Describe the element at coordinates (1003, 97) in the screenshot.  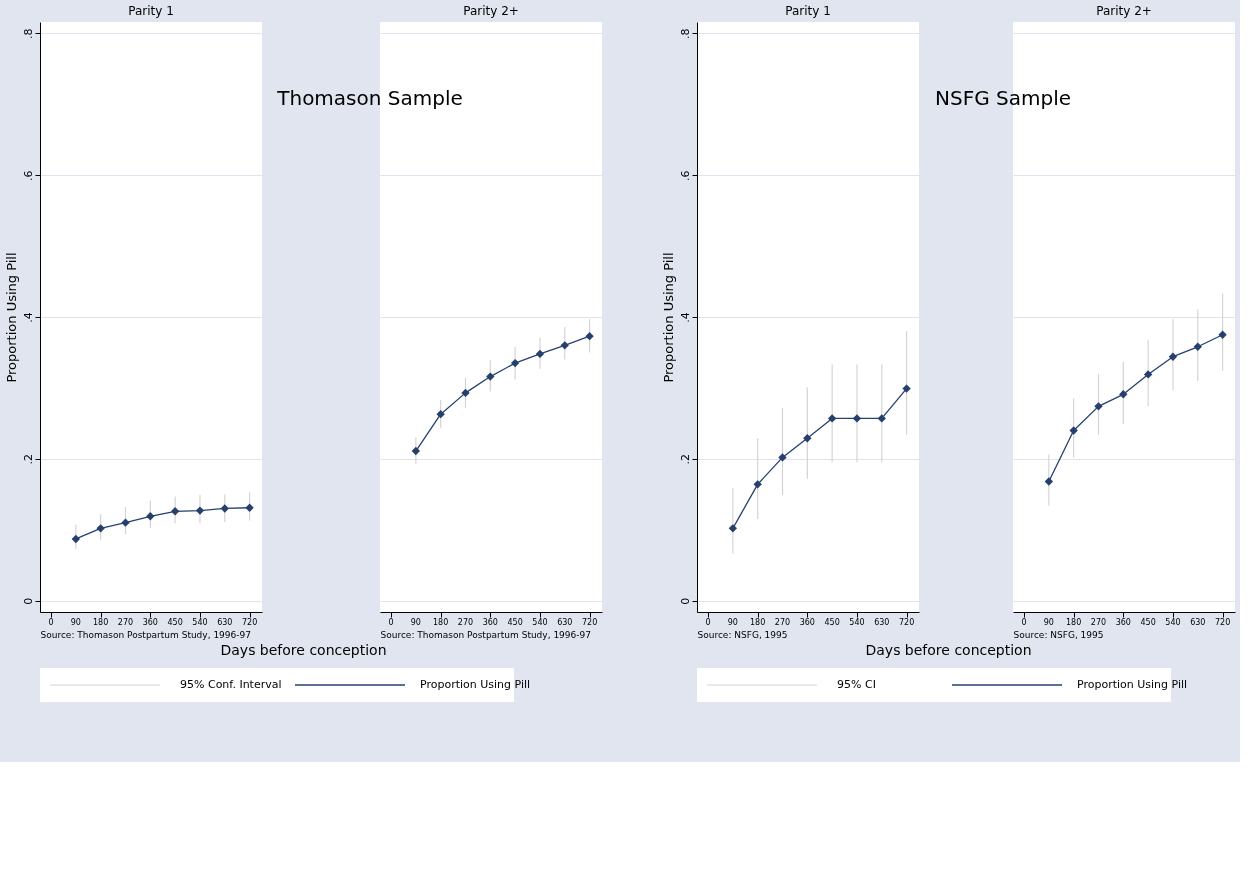
I see `annotation: NSFG Sample` at that location.